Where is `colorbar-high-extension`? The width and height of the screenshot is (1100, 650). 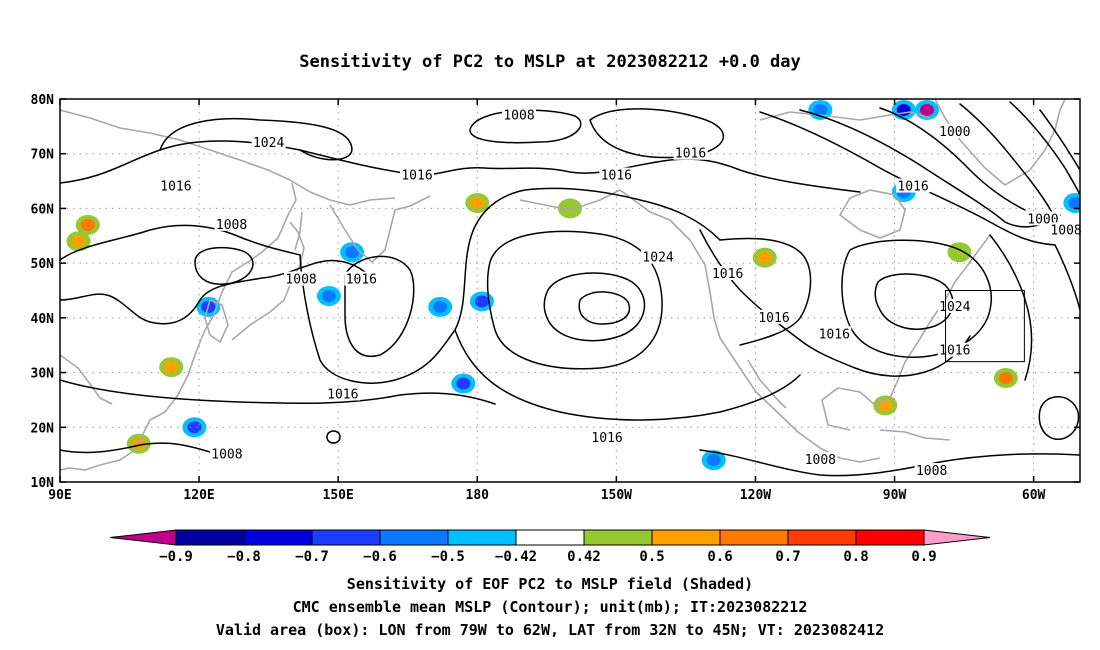
colorbar-high-extension is located at coordinates (957, 537).